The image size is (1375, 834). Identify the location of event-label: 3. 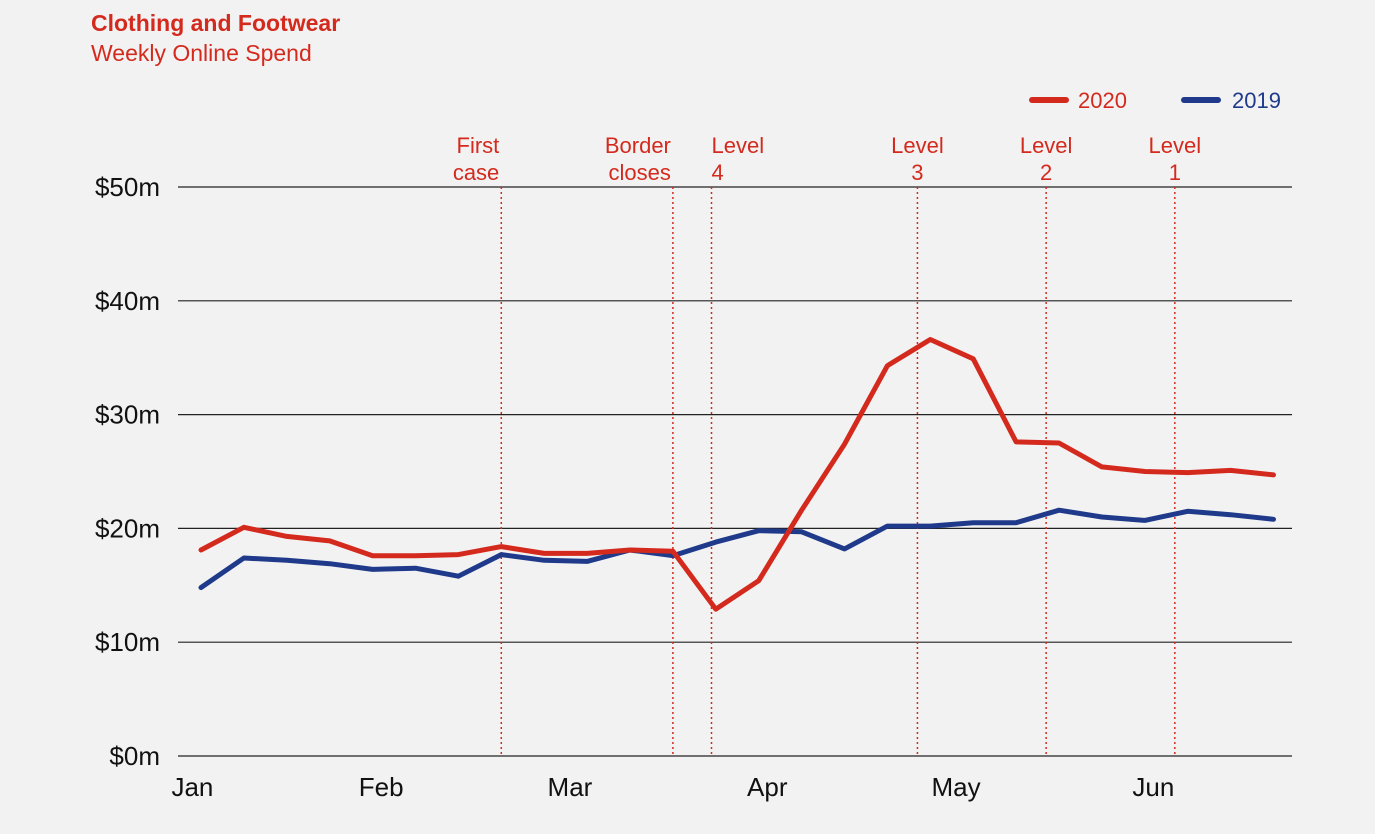
(917, 172).